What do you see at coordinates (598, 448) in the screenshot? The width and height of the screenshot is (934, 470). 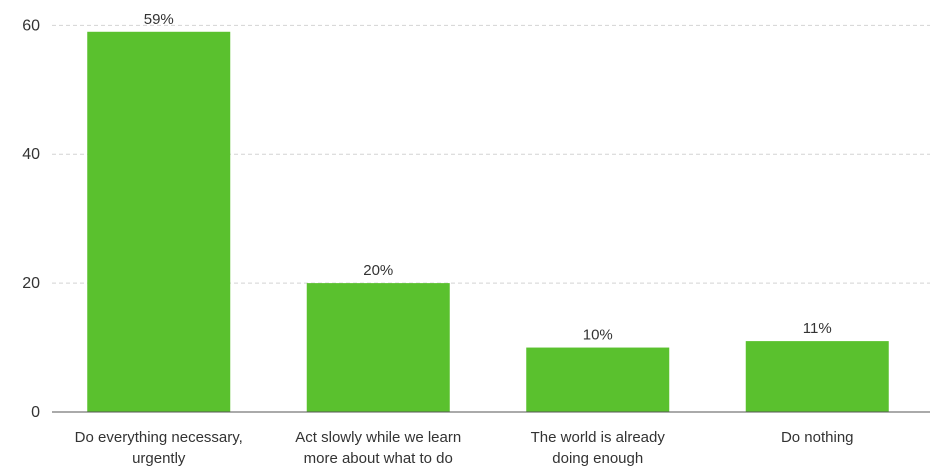 I see `category-label-3: The world is already doing enough` at bounding box center [598, 448].